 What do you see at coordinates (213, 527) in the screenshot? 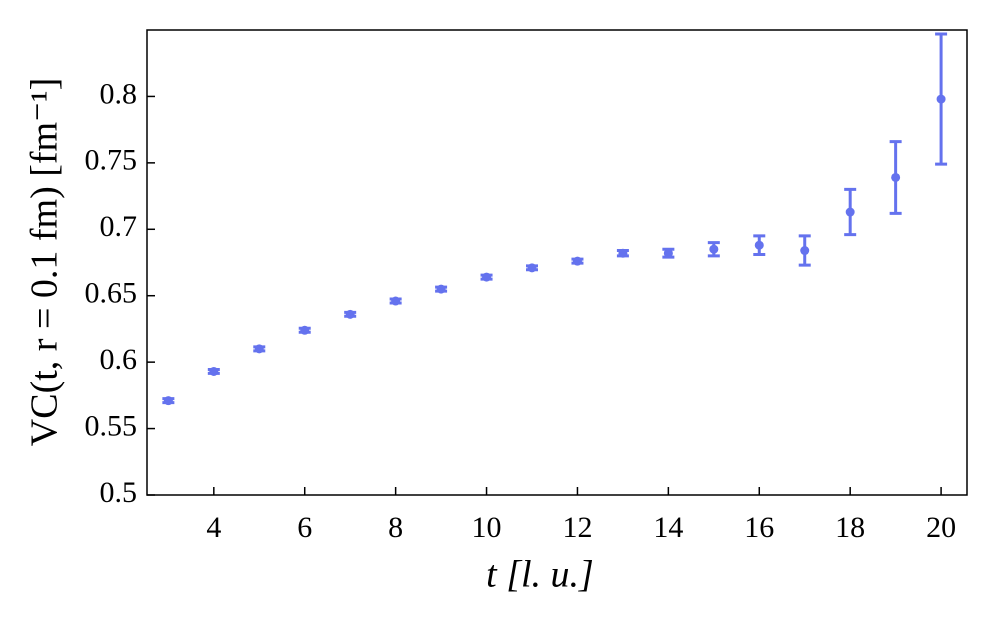
I see `x-tick-label: 4` at bounding box center [213, 527].